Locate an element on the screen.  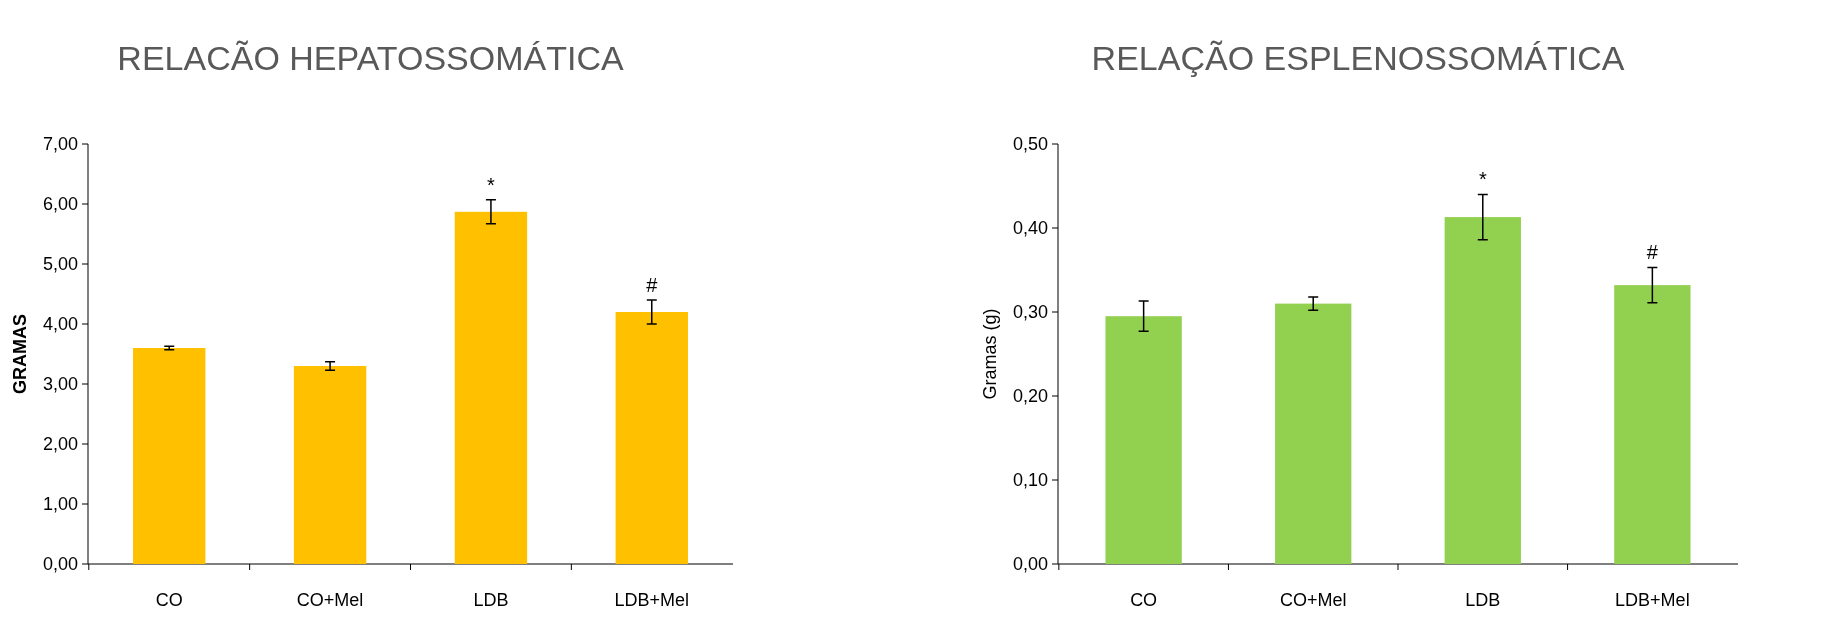
chart-title: RELACÃO HEPATOSSOMÁTICA is located at coordinates (370, 58).